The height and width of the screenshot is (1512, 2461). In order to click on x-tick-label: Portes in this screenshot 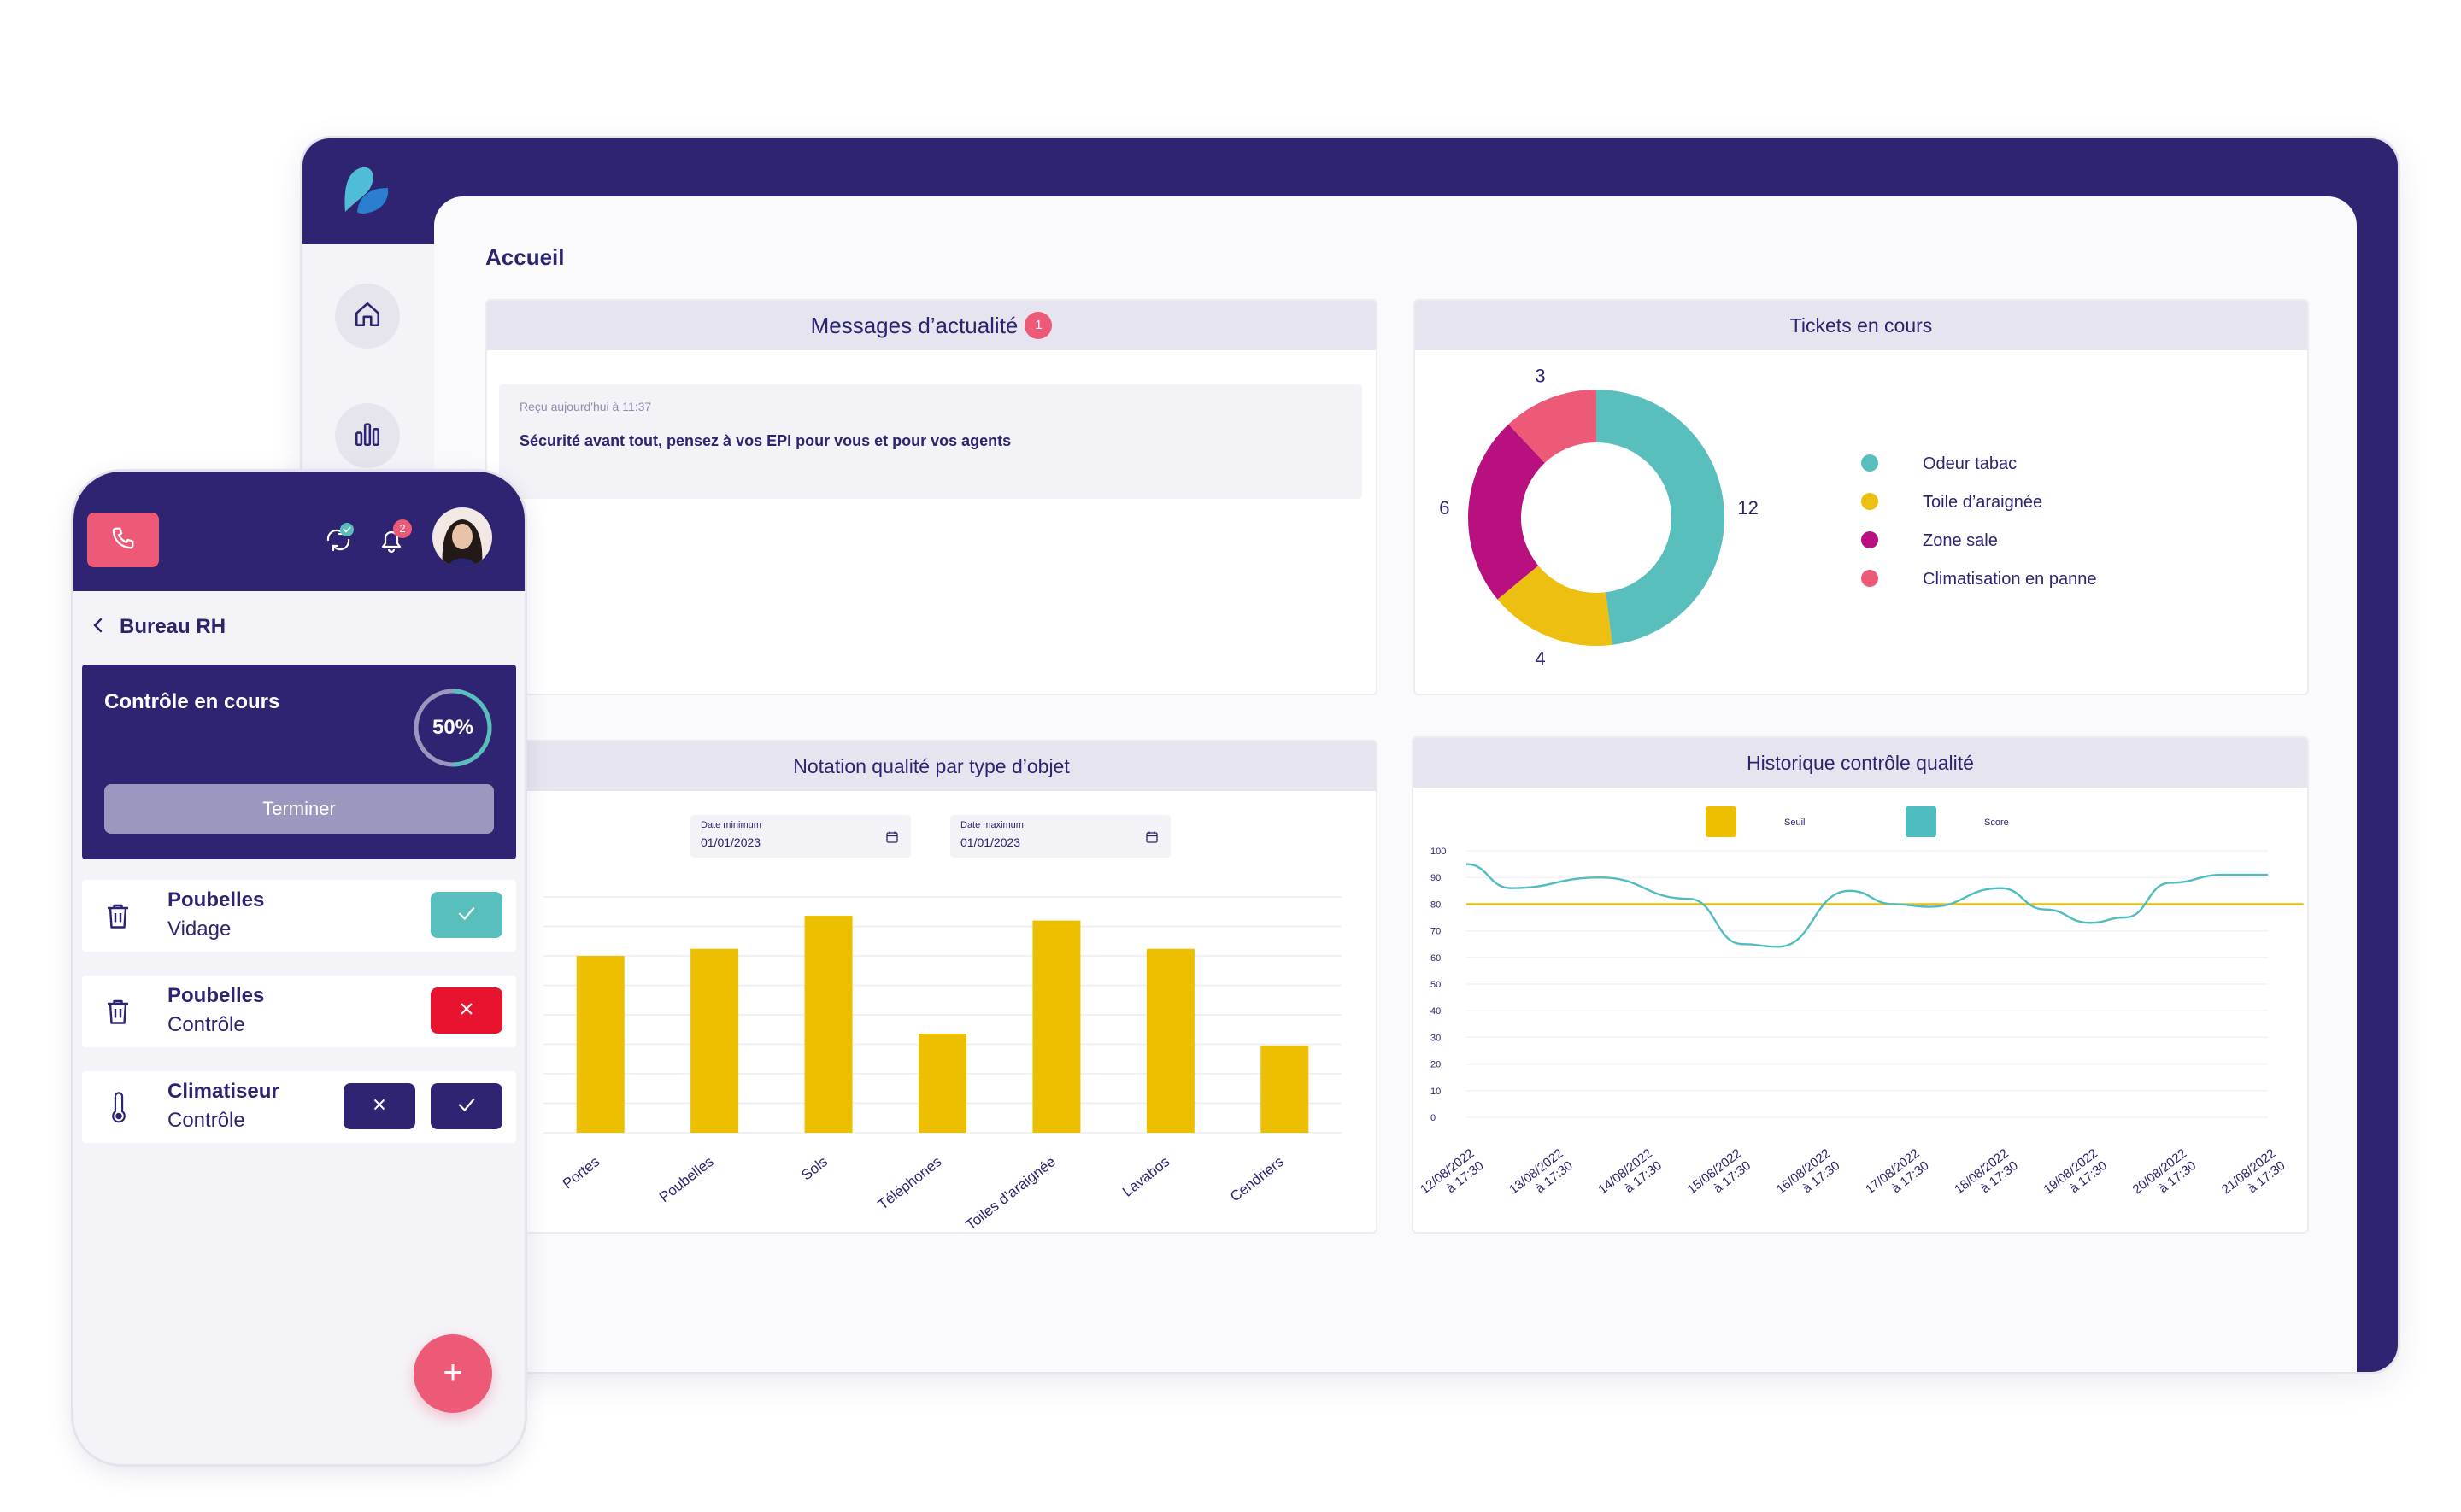, I will do `click(581, 1172)`.